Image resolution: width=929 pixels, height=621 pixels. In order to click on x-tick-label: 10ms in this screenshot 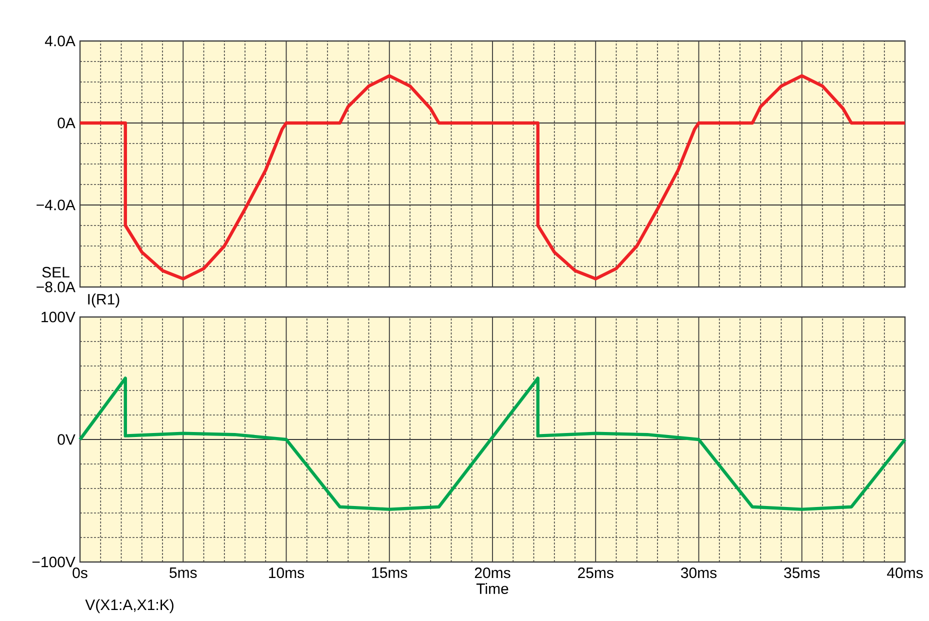, I will do `click(286, 573)`.